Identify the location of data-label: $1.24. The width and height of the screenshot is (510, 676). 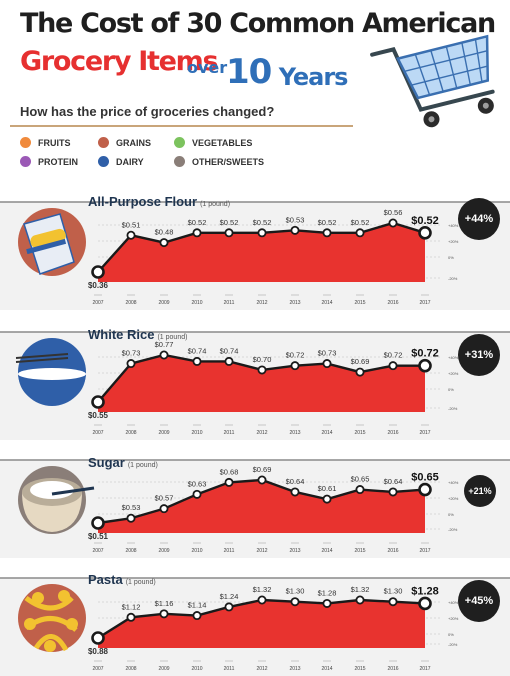
(229, 596).